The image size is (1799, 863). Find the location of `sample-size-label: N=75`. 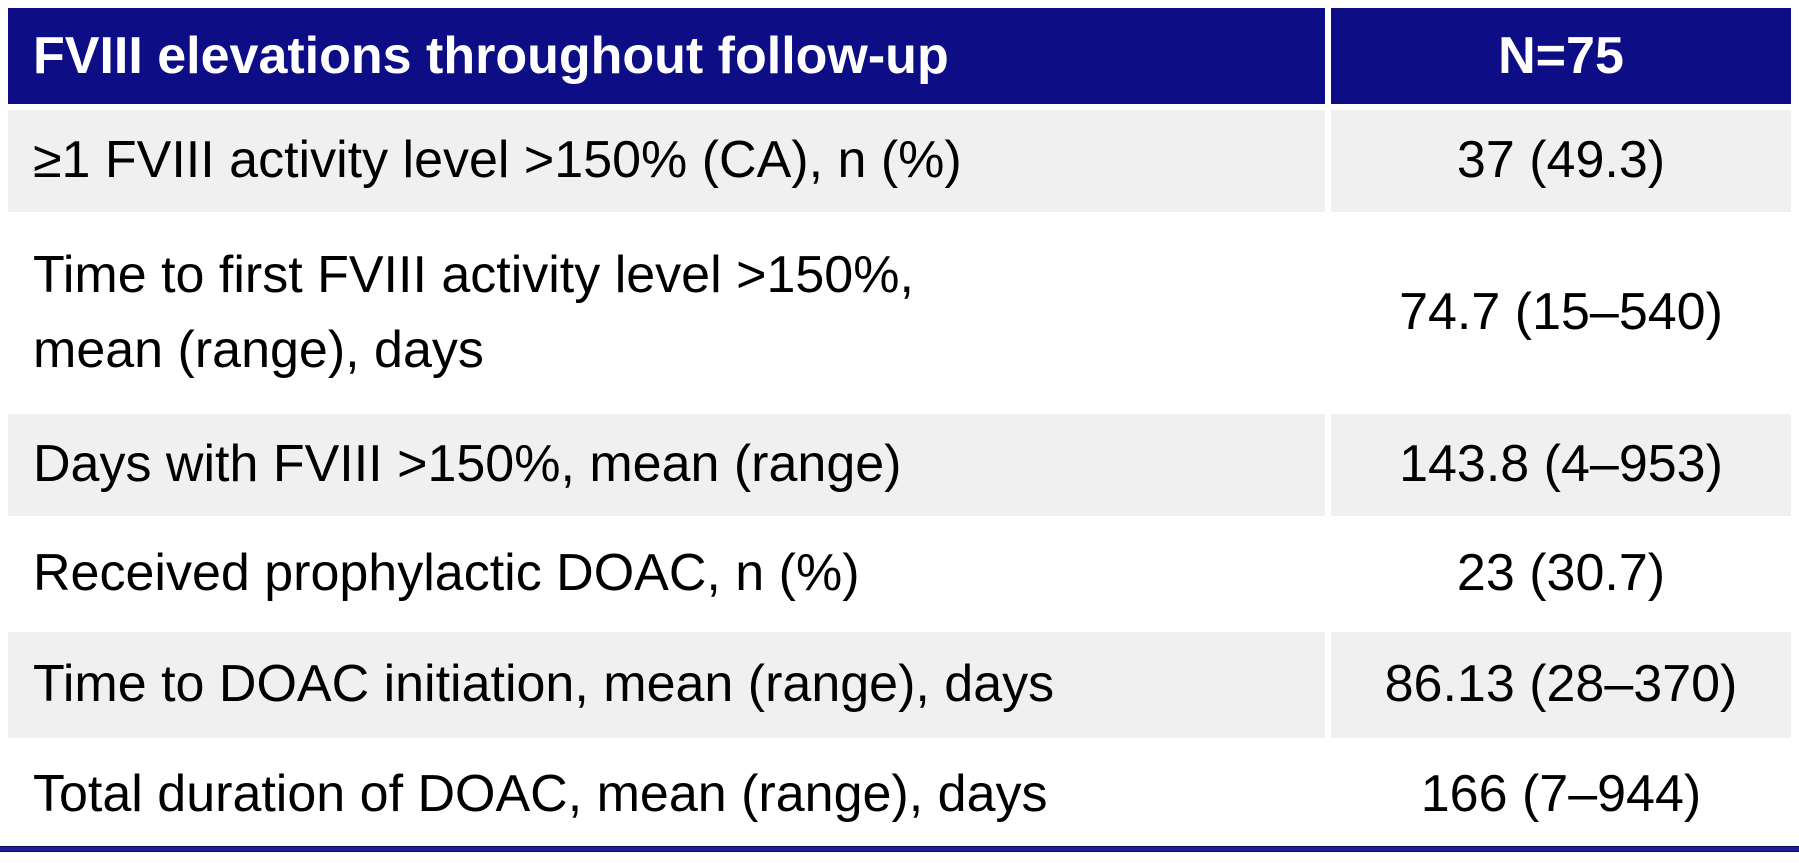

sample-size-label: N=75 is located at coordinates (1561, 56).